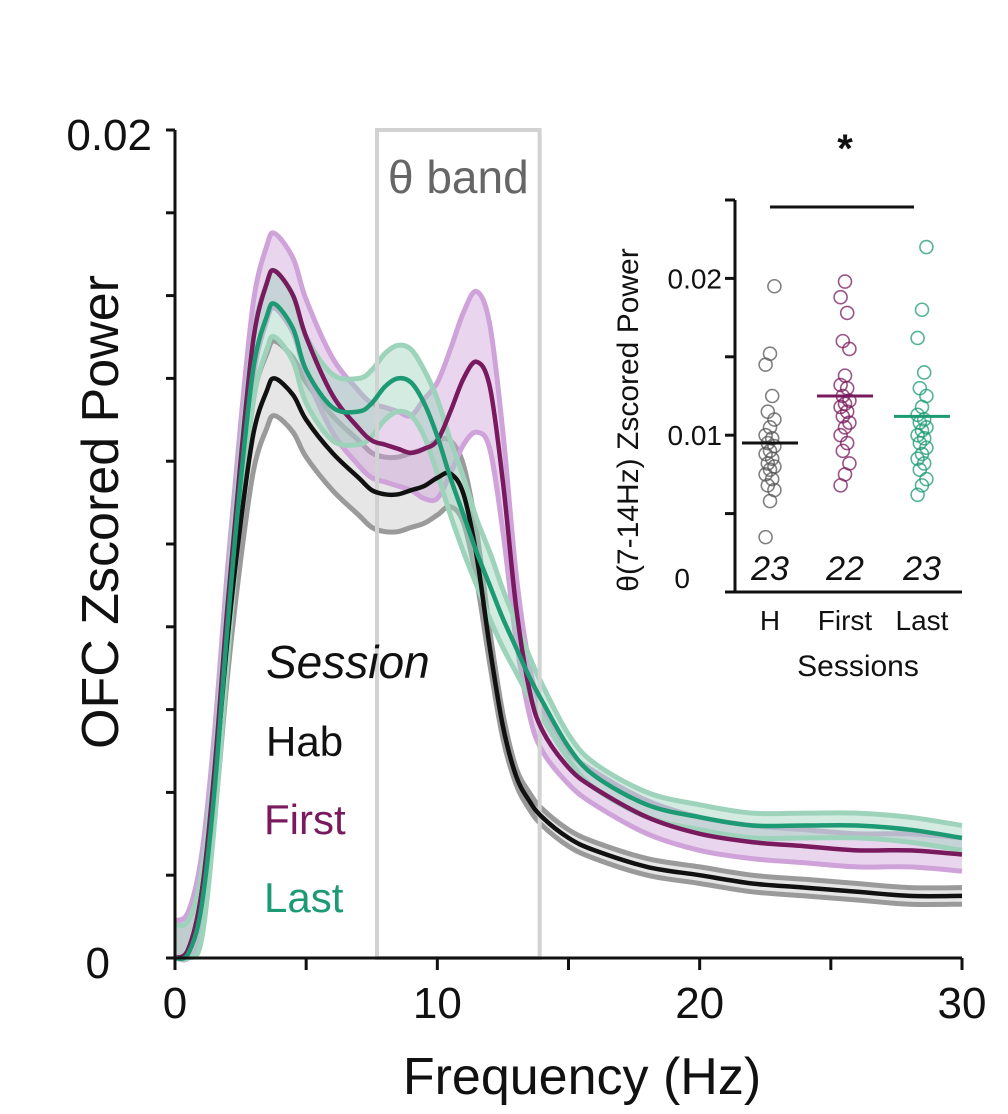 This screenshot has width=1008, height=1114. Describe the element at coordinates (437, 1003) in the screenshot. I see `main-x-tick-label: 10` at that location.